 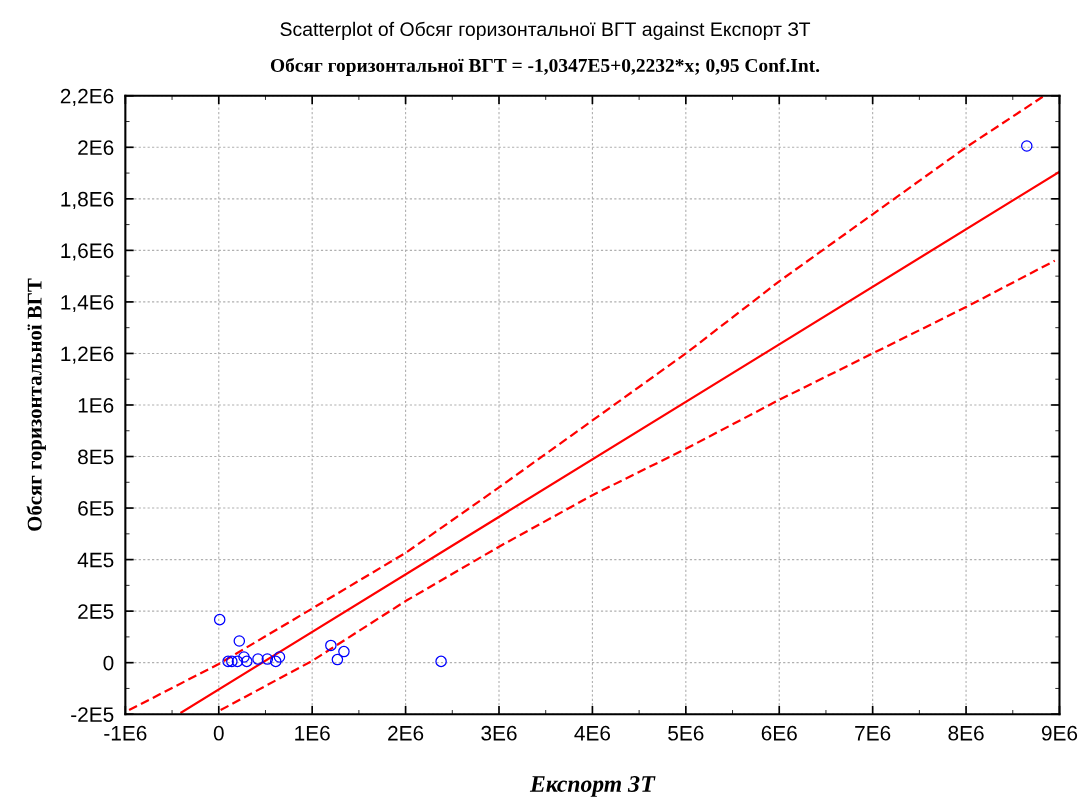 I want to click on x-tick-label: 2E6, so click(x=406, y=733).